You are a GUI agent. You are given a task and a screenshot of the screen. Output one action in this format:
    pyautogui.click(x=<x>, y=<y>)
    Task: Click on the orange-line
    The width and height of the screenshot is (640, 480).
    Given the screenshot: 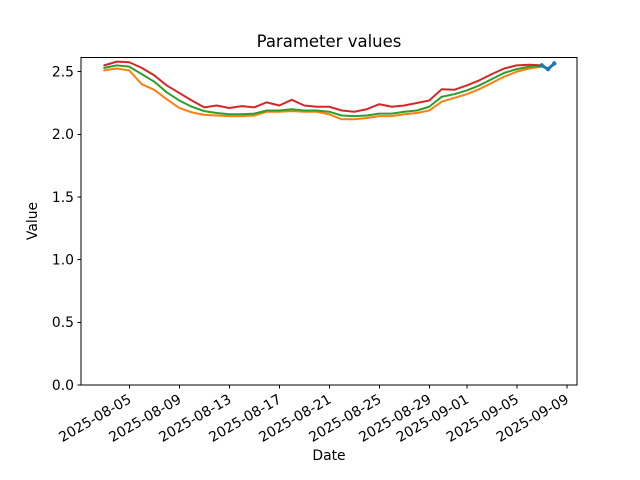 What is the action you would take?
    pyautogui.click(x=323, y=93)
    